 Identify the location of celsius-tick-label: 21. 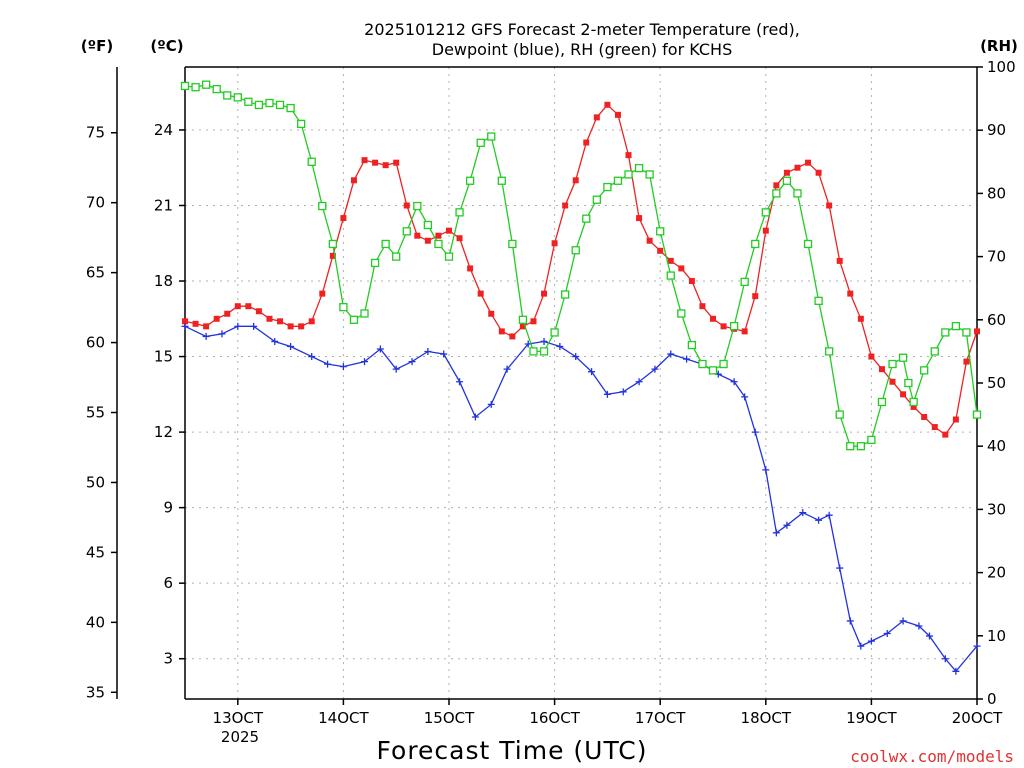
(163, 205).